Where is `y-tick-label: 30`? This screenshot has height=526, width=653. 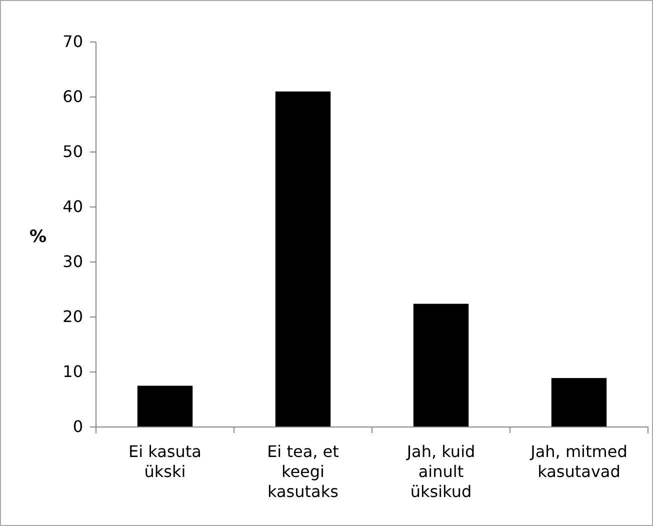
y-tick-label: 30 is located at coordinates (72, 262).